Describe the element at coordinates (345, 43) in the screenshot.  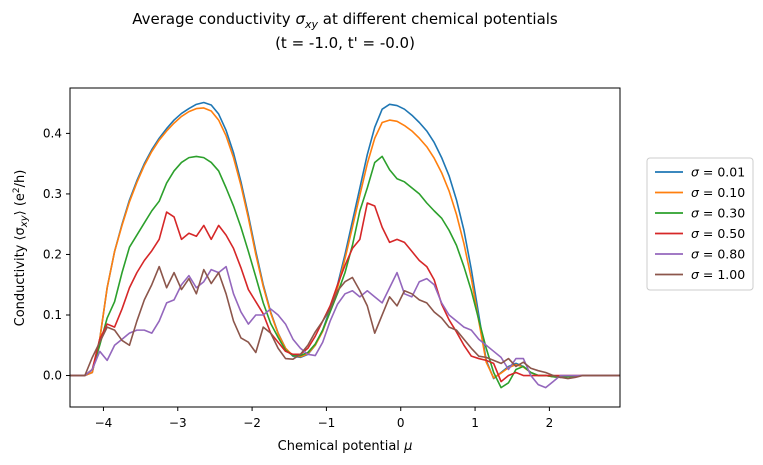
I see `chart-subtitle: (t = -1.0, t' = -0.0)` at that location.